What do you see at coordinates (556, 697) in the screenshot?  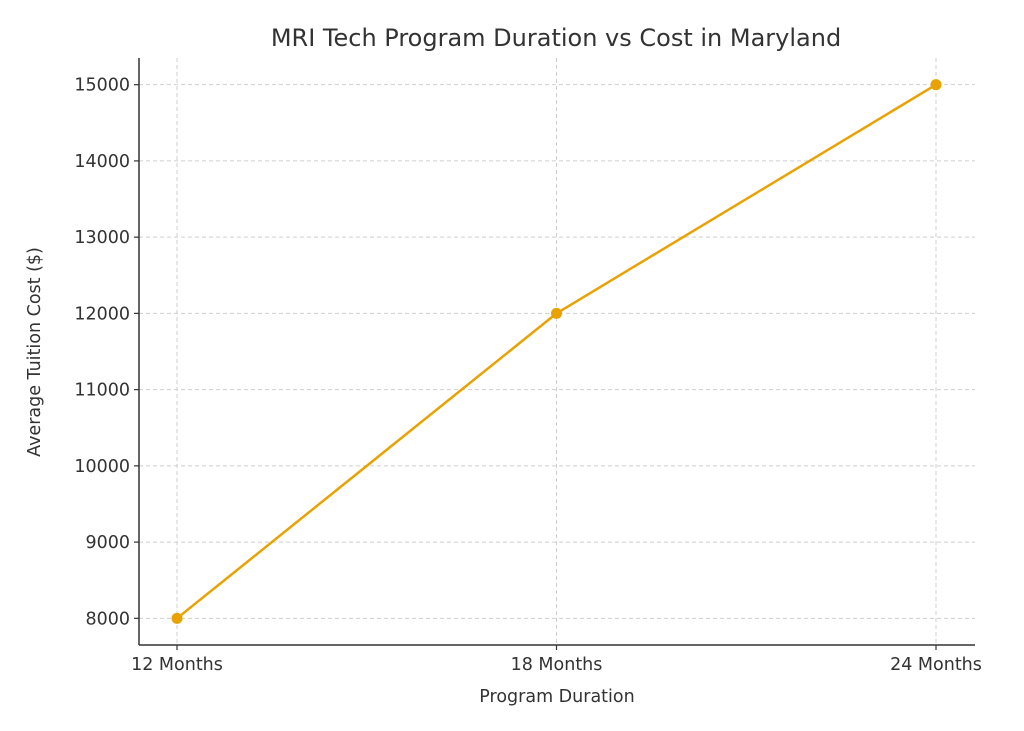 I see `x-axis-label: Program Duration` at bounding box center [556, 697].